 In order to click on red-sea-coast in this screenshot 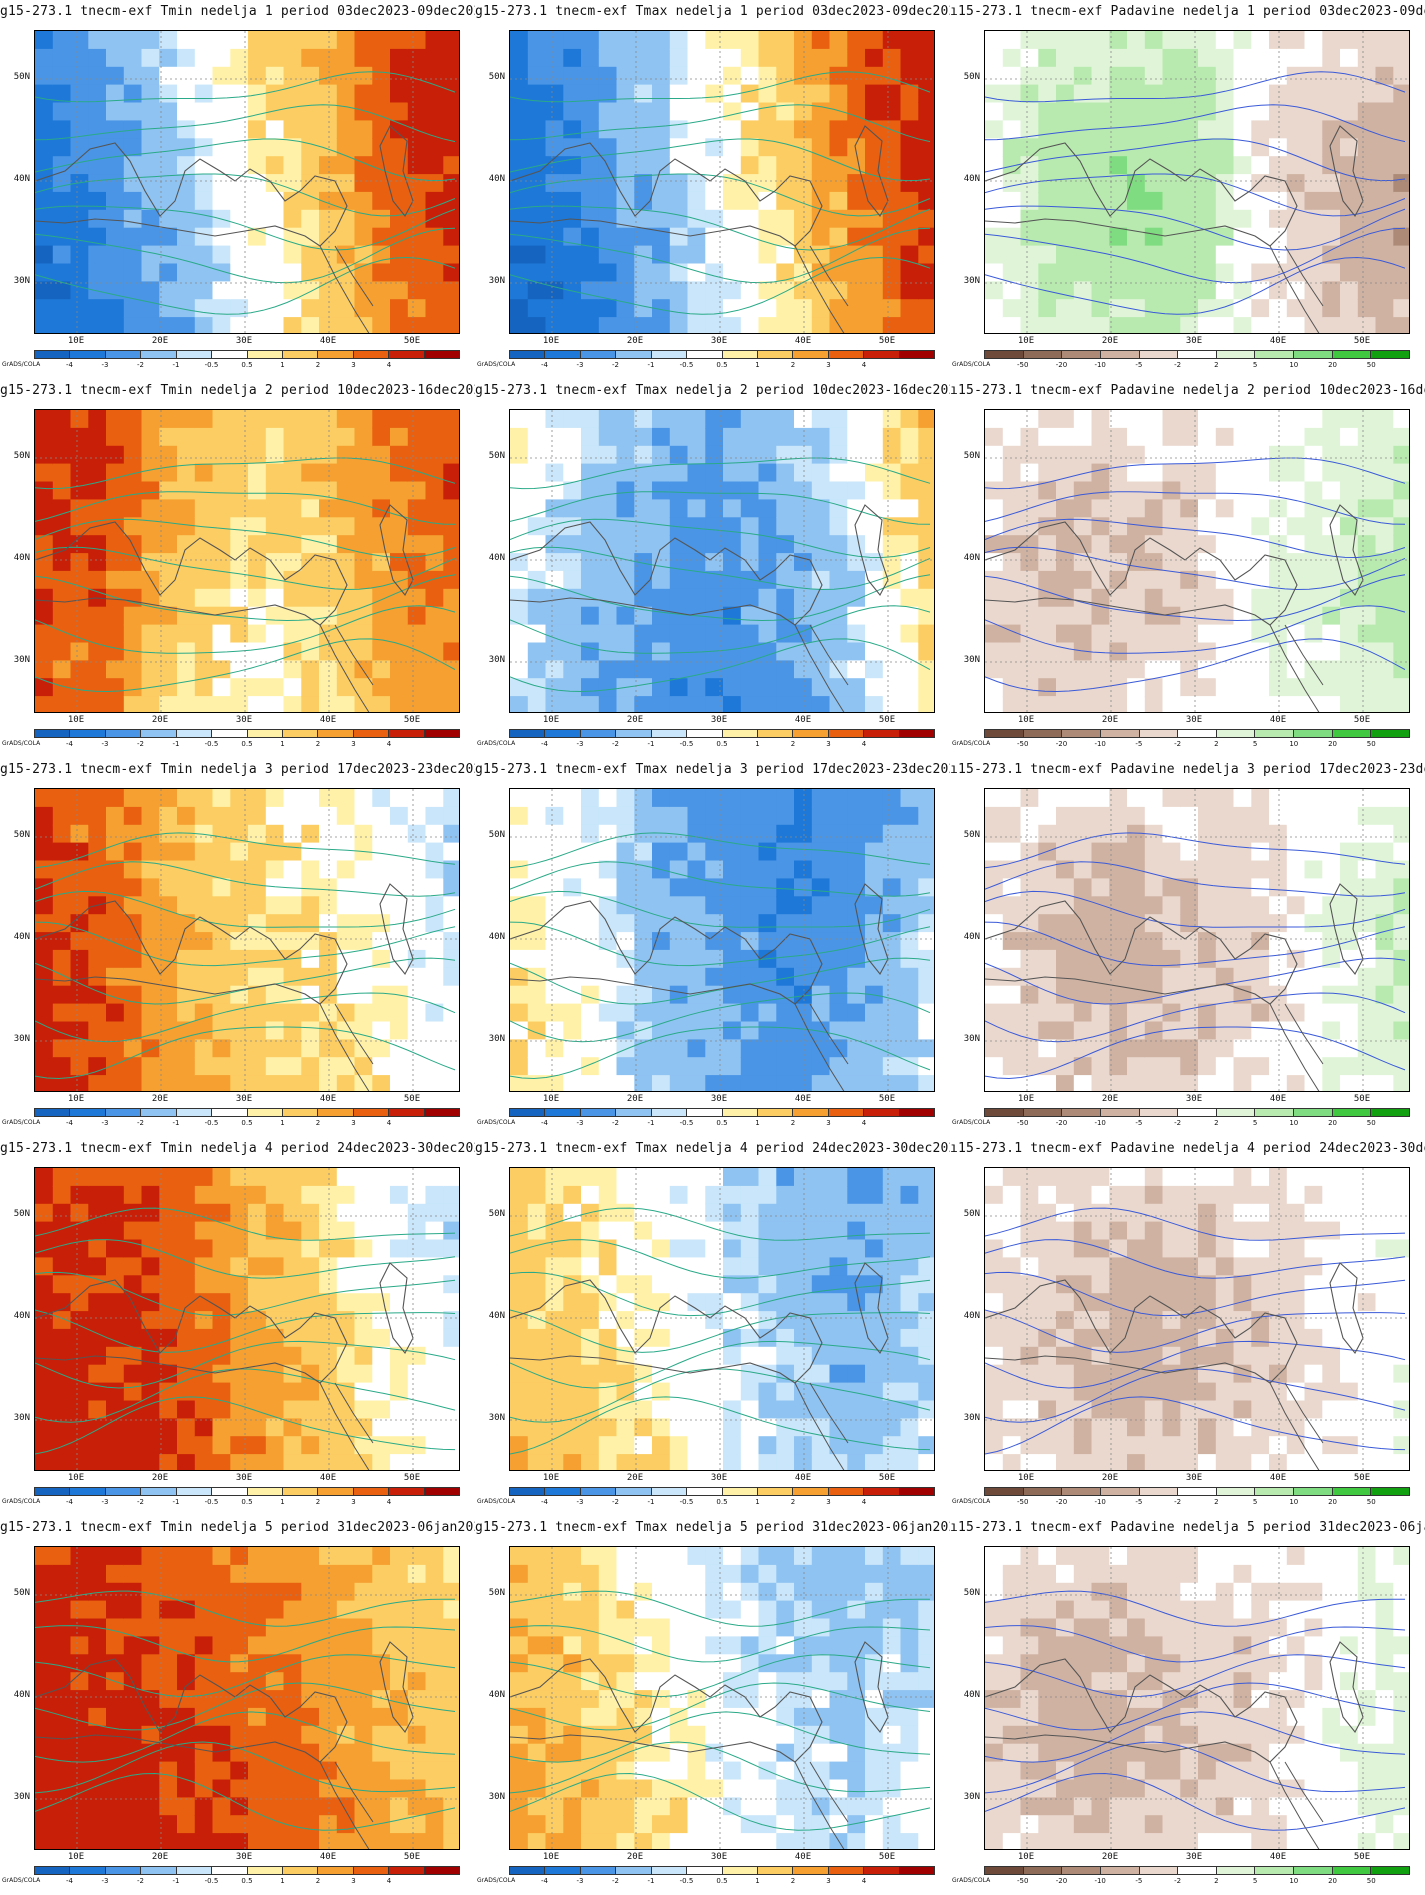, I will do `click(821, 668)`.